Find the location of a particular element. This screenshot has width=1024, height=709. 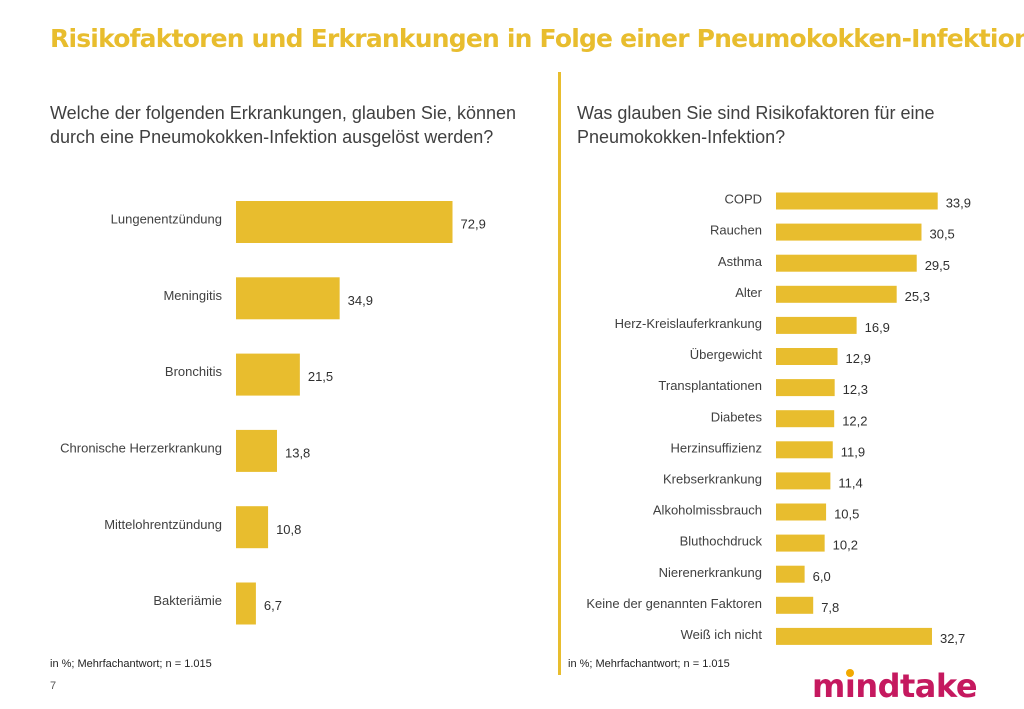

right-category-label: COPD is located at coordinates (743, 199).